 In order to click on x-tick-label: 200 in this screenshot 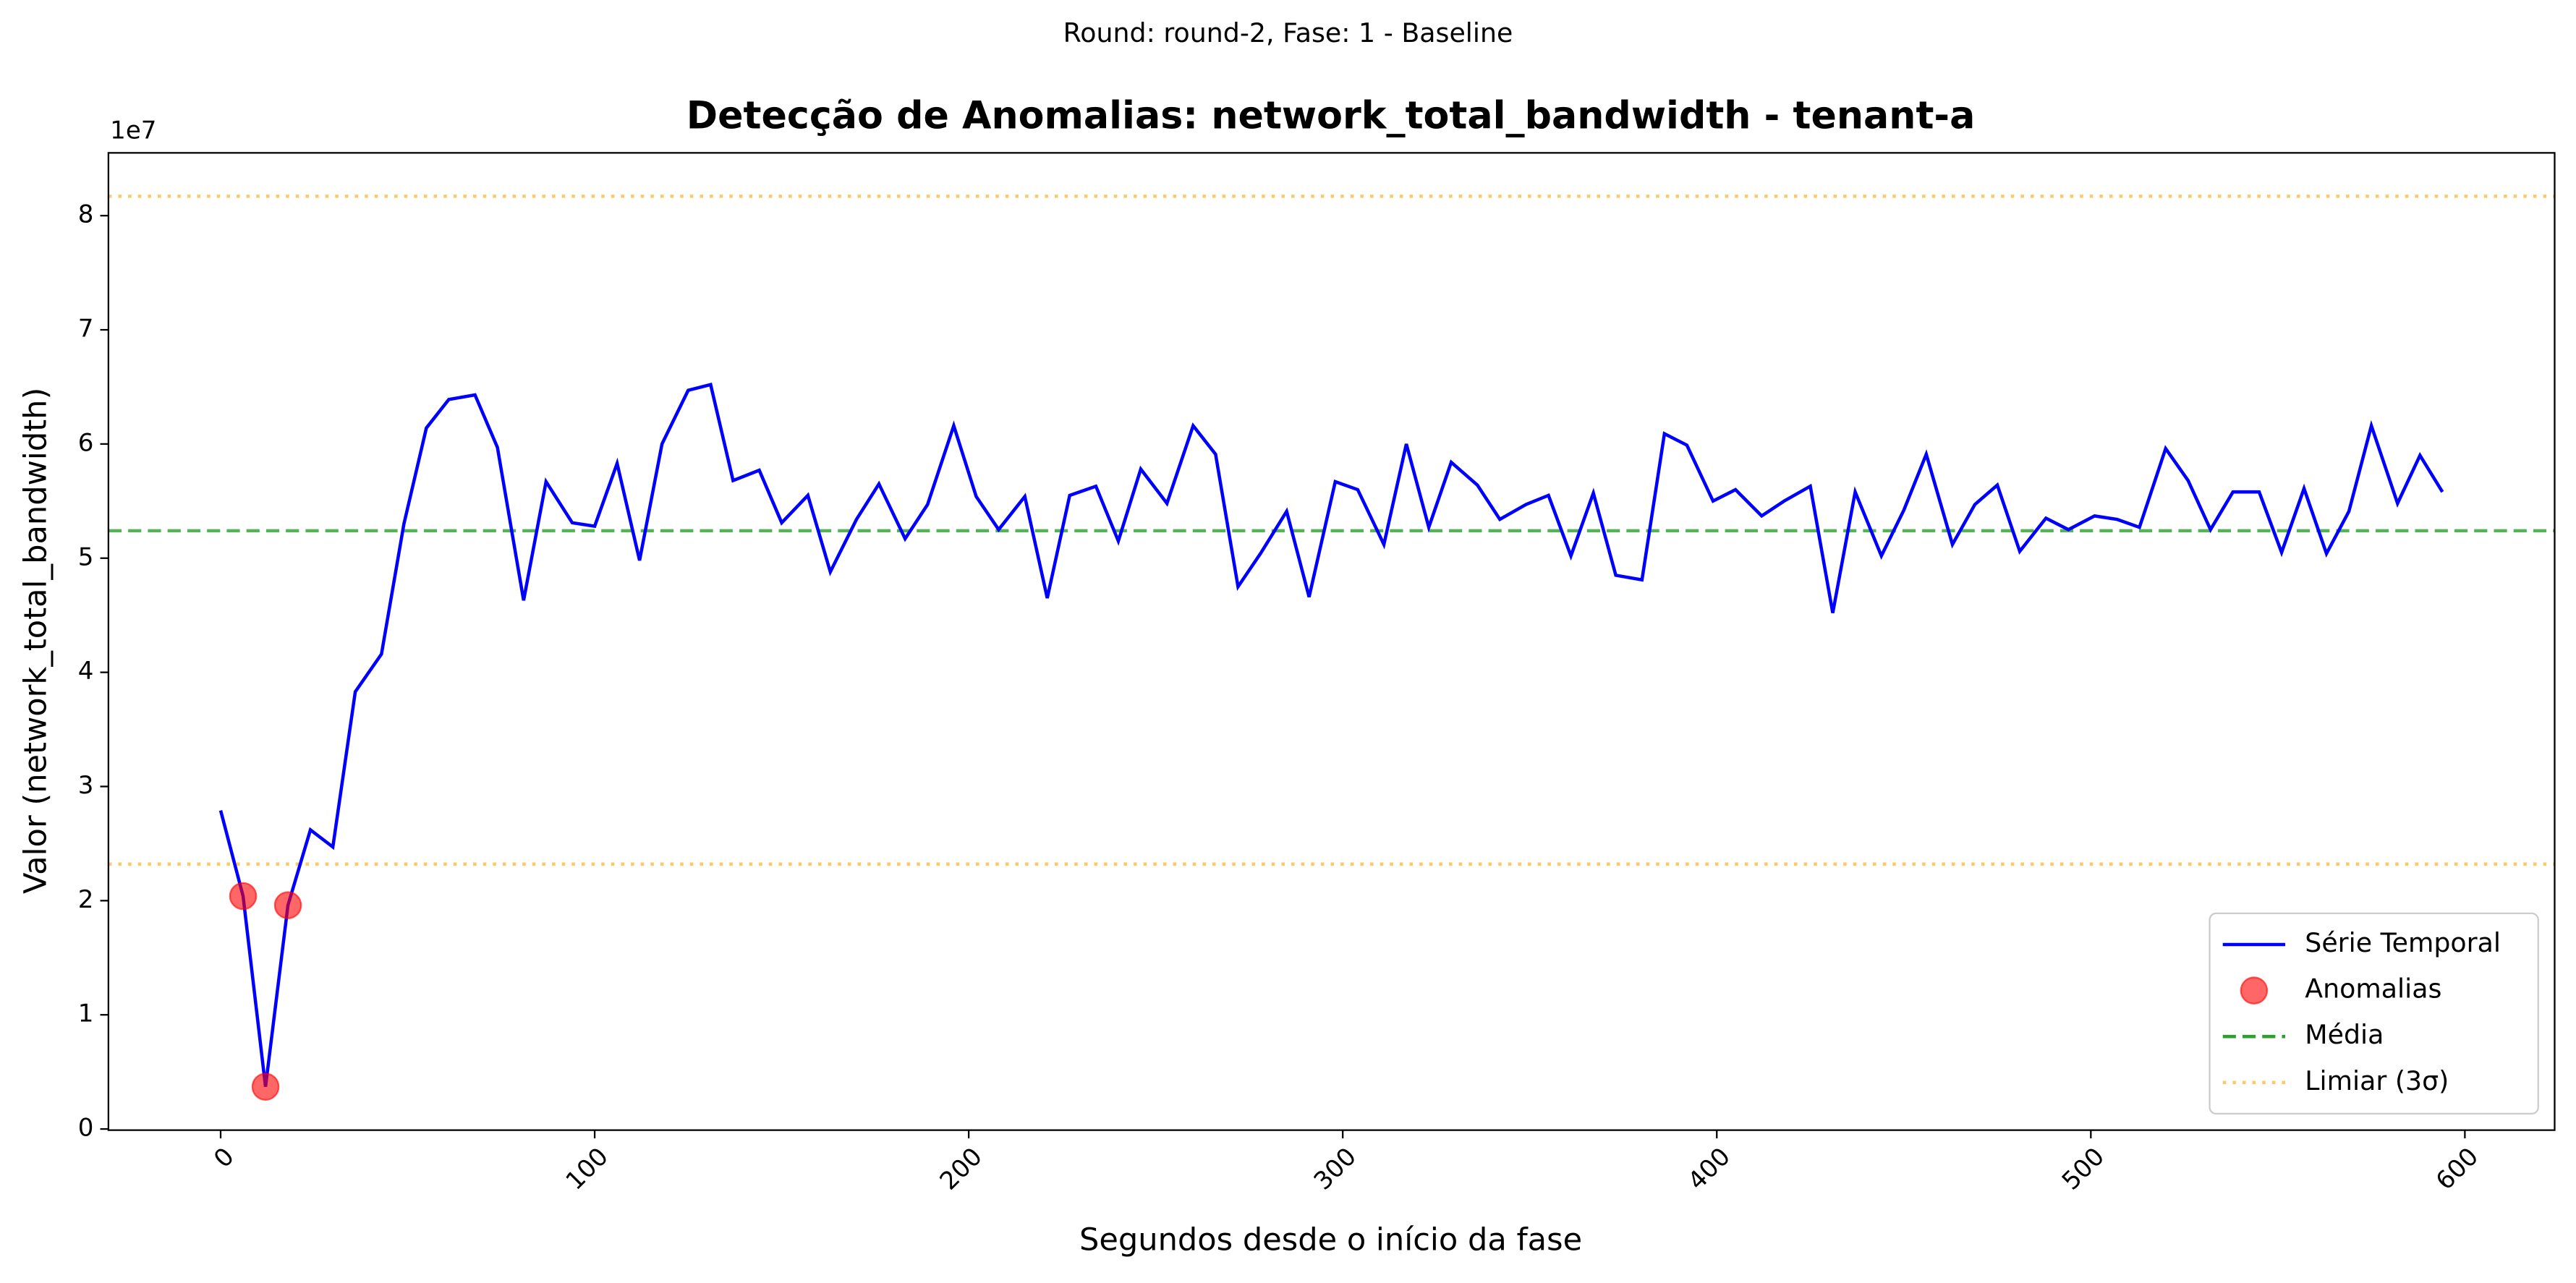, I will do `click(961, 1168)`.